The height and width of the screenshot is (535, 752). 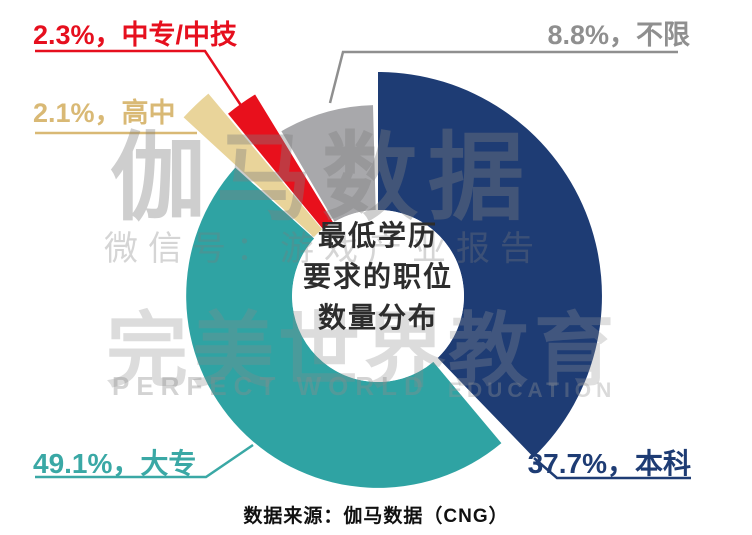 I want to click on data-source-note: 数据来源：伽马数据（CNG）, so click(x=376, y=516).